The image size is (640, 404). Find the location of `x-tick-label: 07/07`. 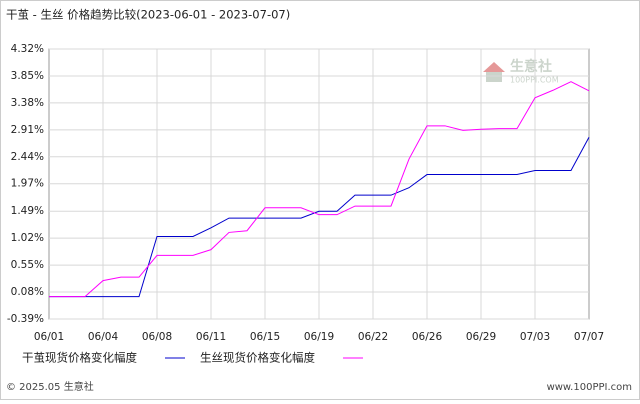

x-tick-label: 07/07 is located at coordinates (589, 337).